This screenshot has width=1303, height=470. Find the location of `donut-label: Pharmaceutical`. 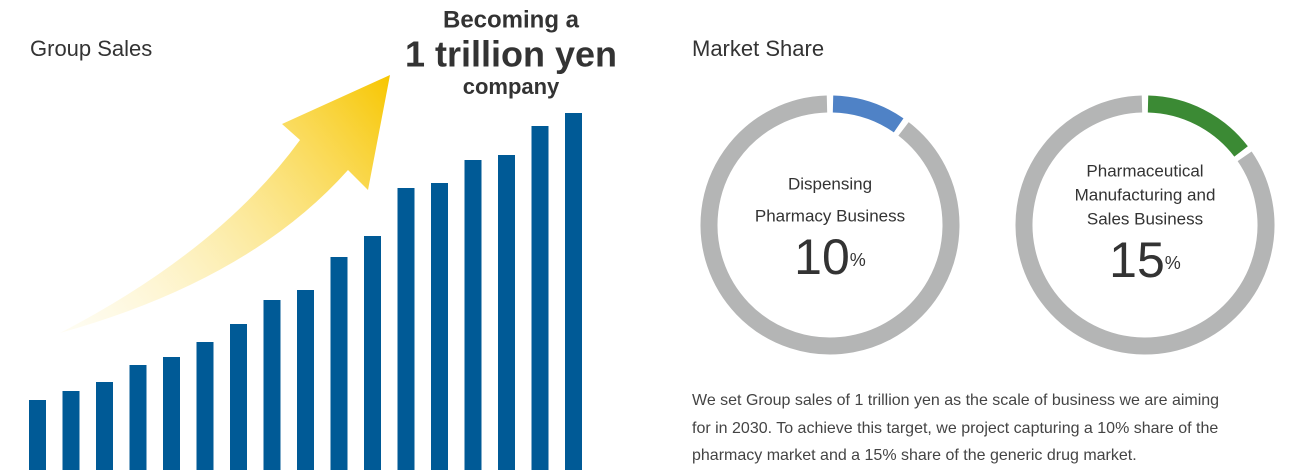

donut-label: Pharmaceutical is located at coordinates (1144, 170).